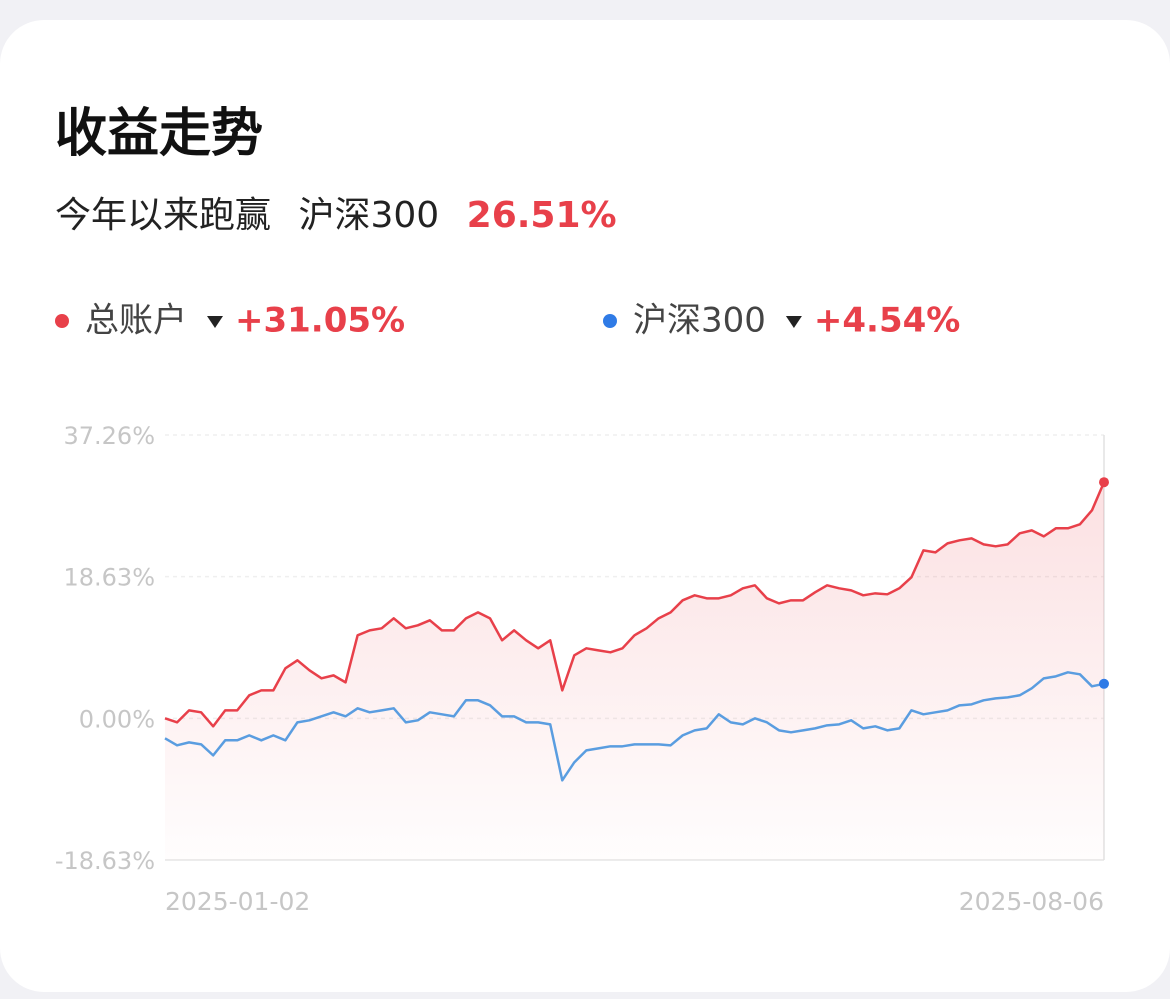 The height and width of the screenshot is (999, 1170). What do you see at coordinates (237, 901) in the screenshot?
I see `x-tick-label: 2025-01-02` at bounding box center [237, 901].